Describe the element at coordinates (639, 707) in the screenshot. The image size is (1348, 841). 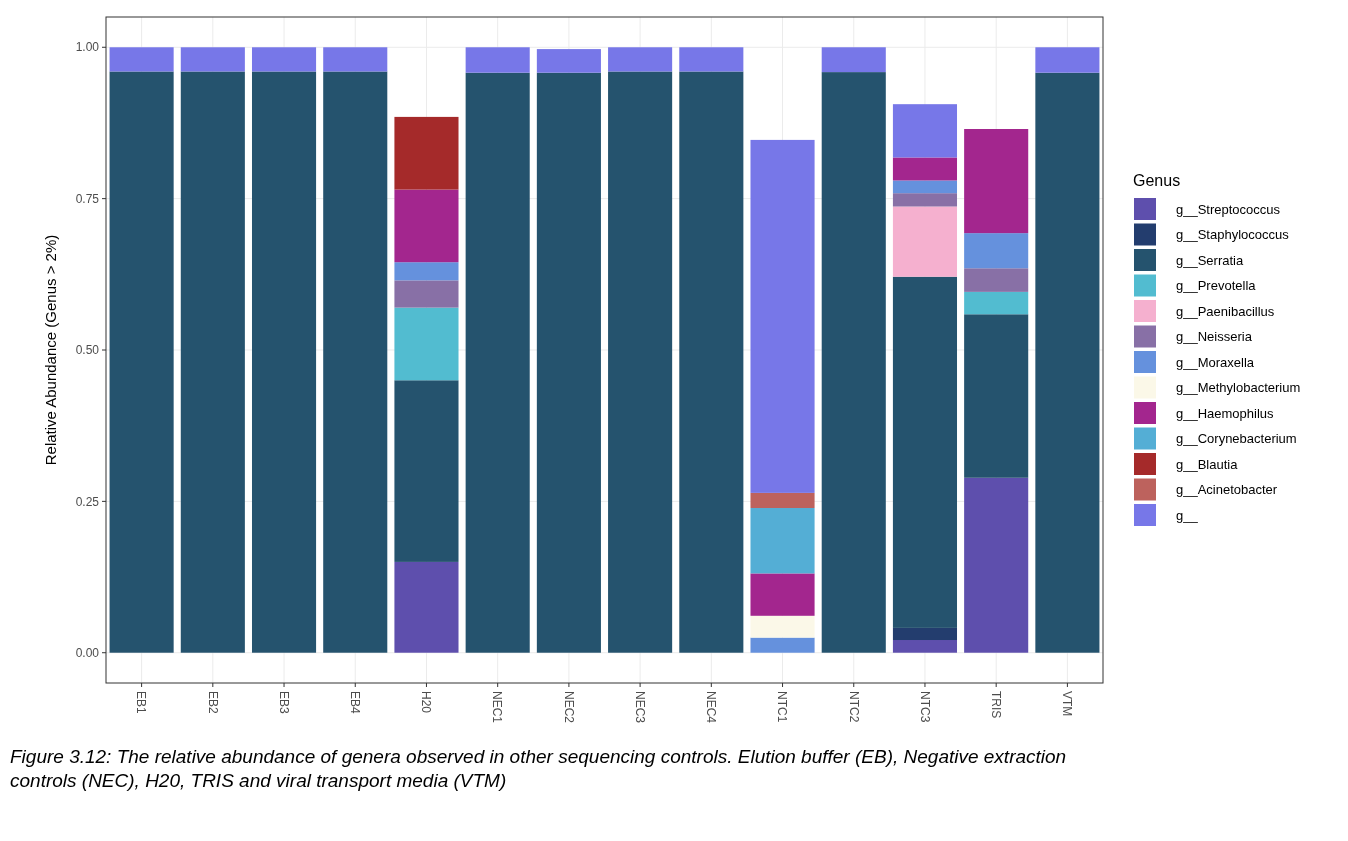
I see `x-tick-label: NEC3` at that location.